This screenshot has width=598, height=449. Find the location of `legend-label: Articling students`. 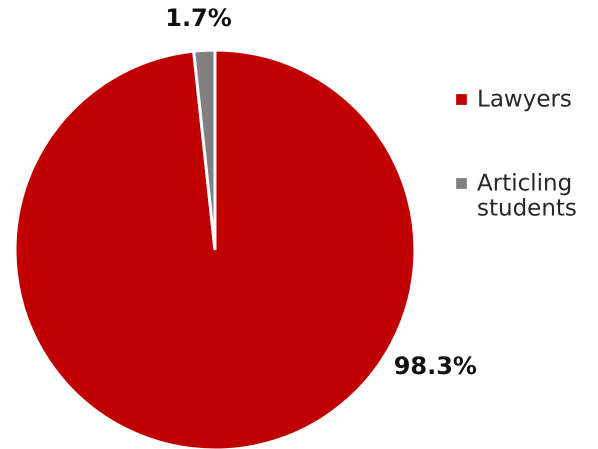

legend-label: Articling students is located at coordinates (527, 196).